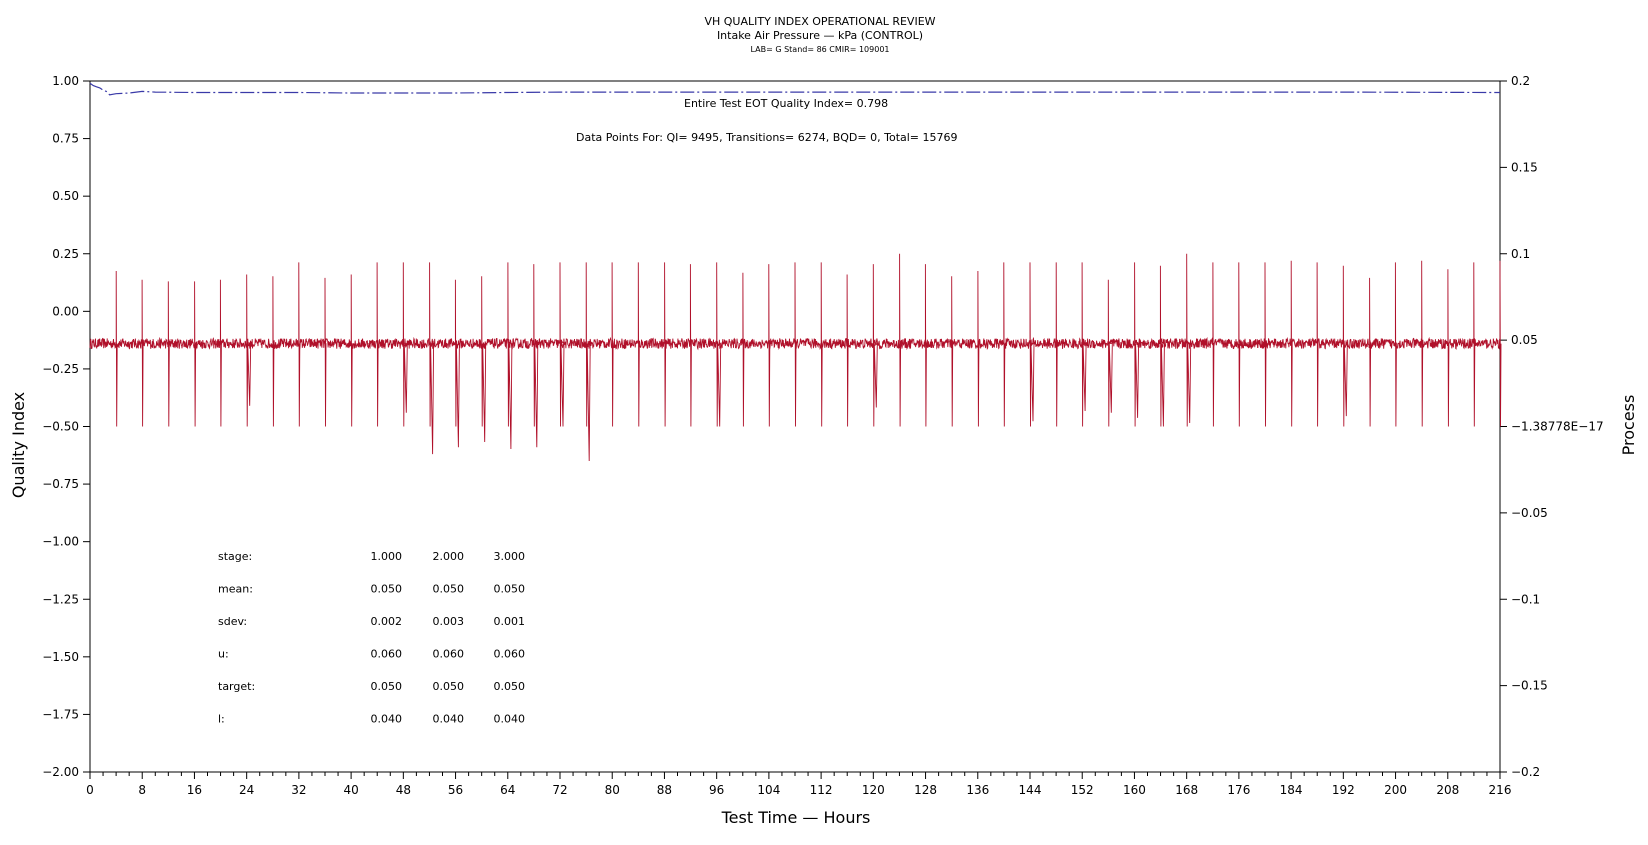 The height and width of the screenshot is (845, 1648). I want to click on stats-row-label: stage:, so click(235, 556).